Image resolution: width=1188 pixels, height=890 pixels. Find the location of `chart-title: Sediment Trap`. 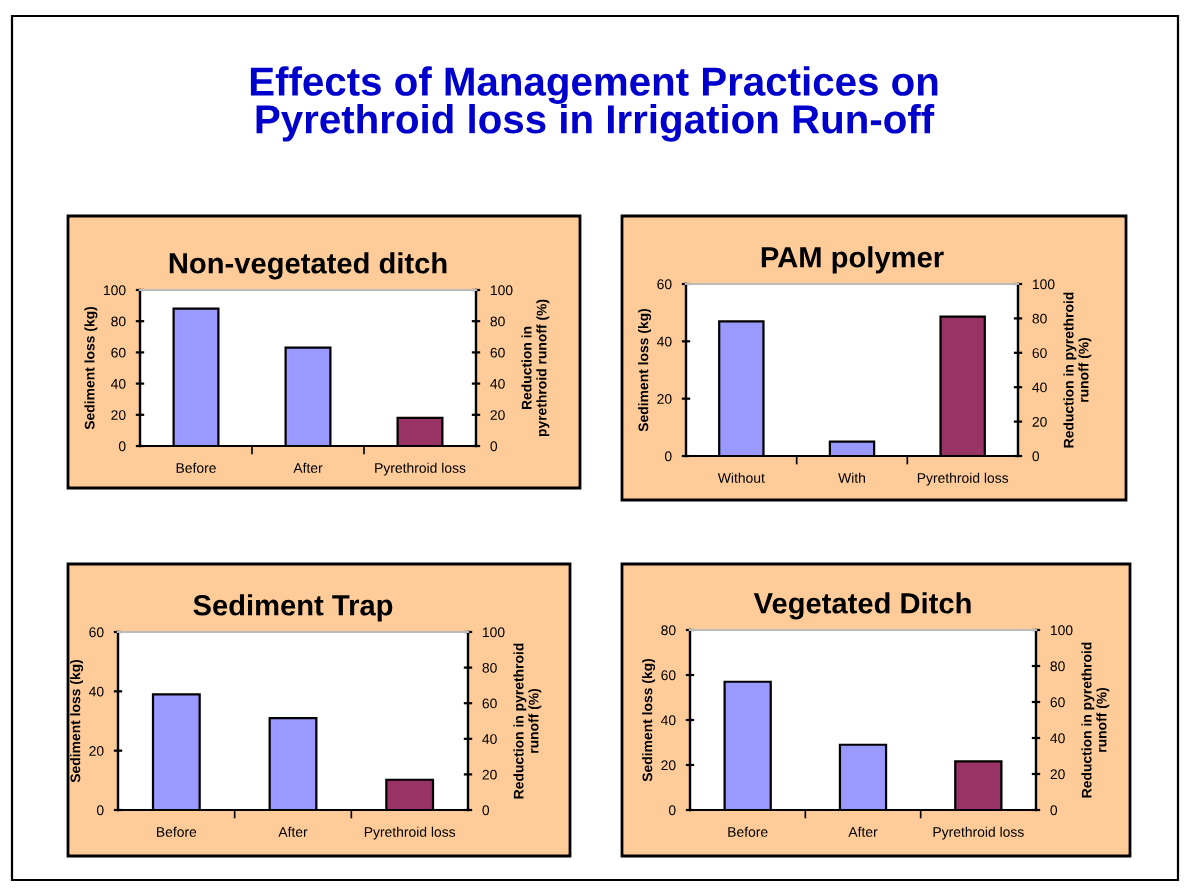

chart-title: Sediment Trap is located at coordinates (293, 608).